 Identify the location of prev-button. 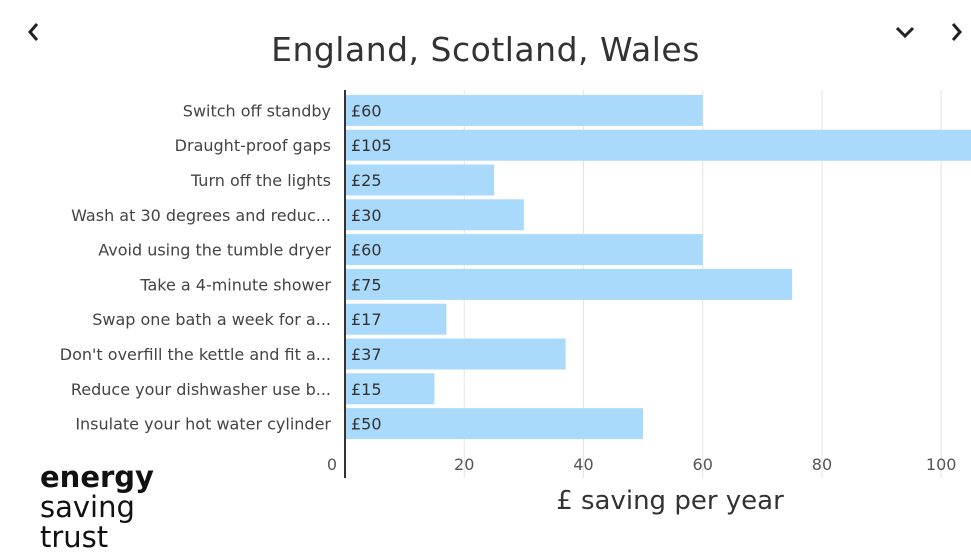
(33, 32).